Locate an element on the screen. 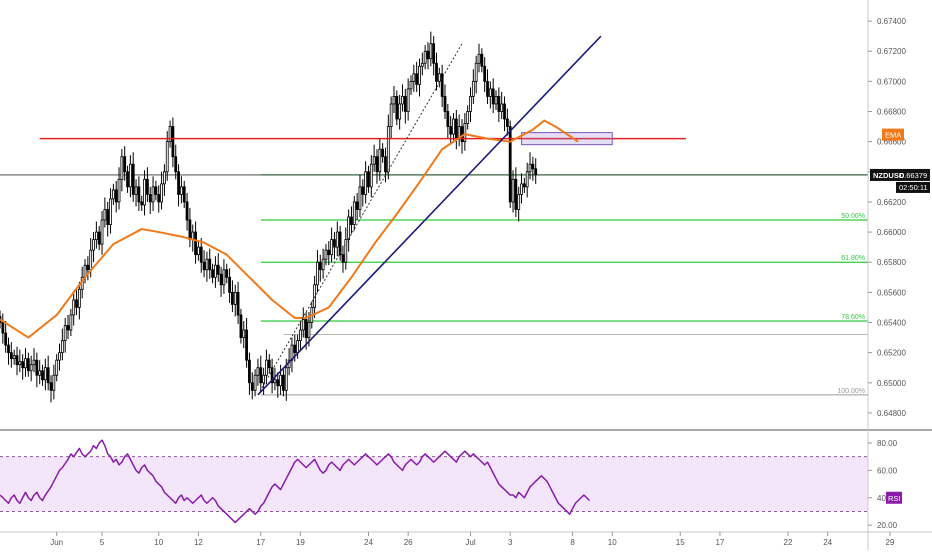 The image size is (932, 555). rsi-badge-label: RSI is located at coordinates (894, 498).